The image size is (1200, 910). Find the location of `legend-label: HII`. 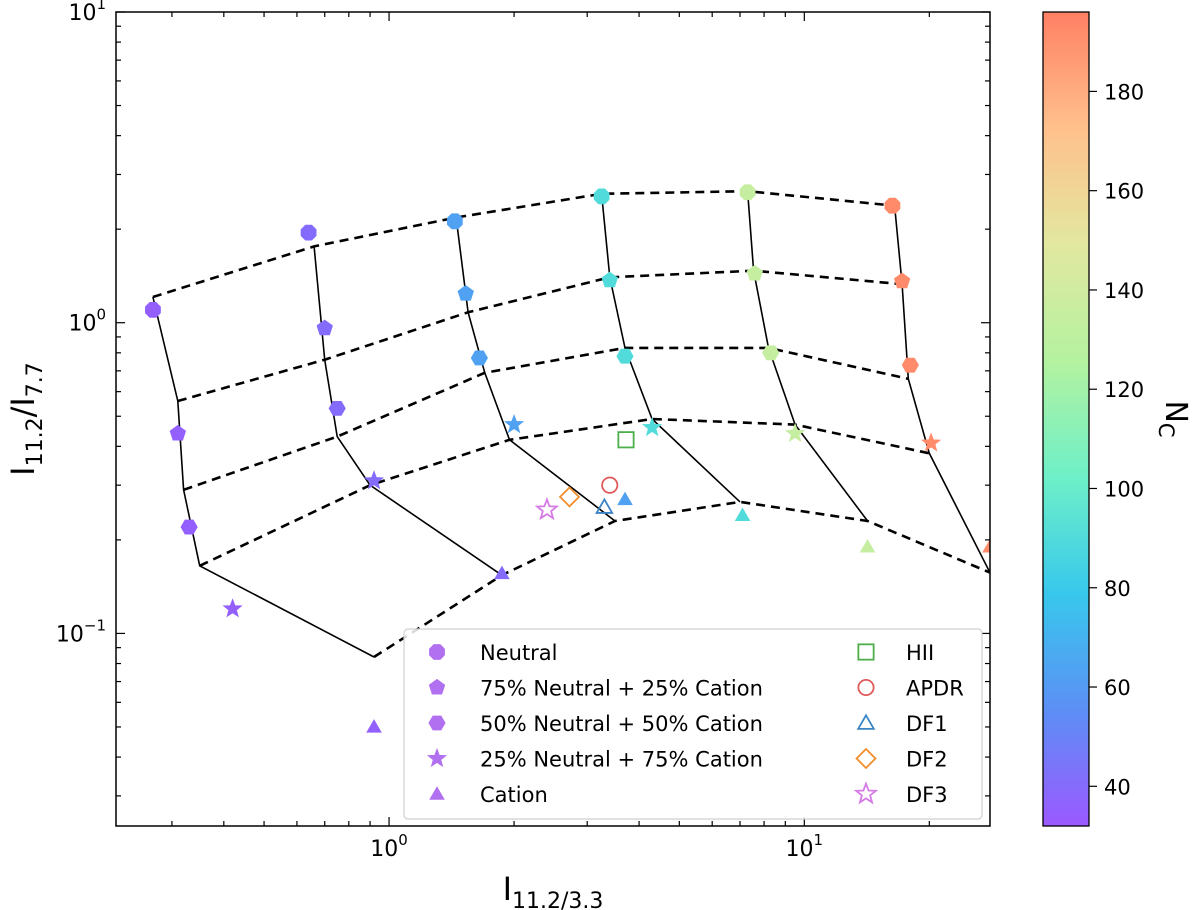

legend-label: HII is located at coordinates (920, 653).